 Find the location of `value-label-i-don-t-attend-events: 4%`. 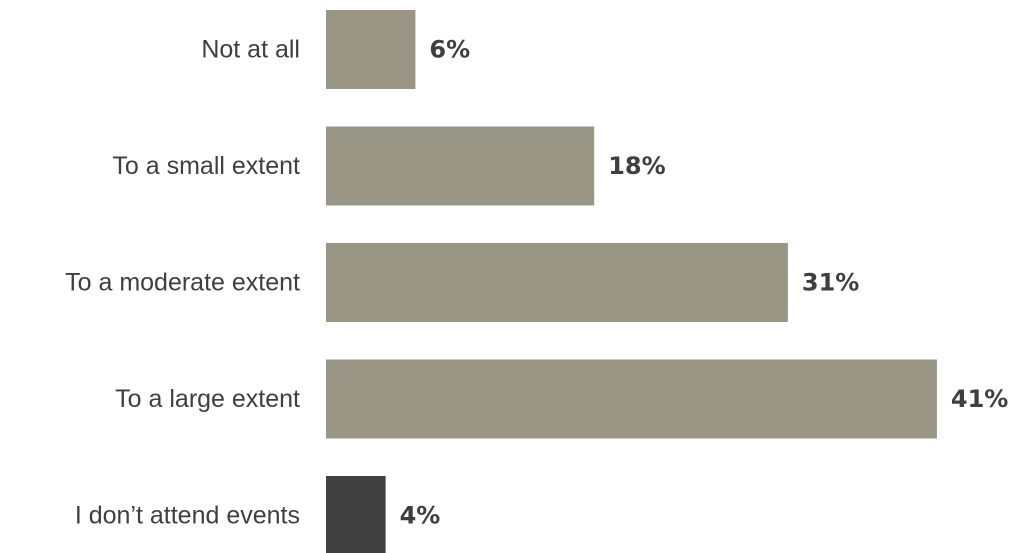

value-label-i-don-t-attend-events: 4% is located at coordinates (420, 516).